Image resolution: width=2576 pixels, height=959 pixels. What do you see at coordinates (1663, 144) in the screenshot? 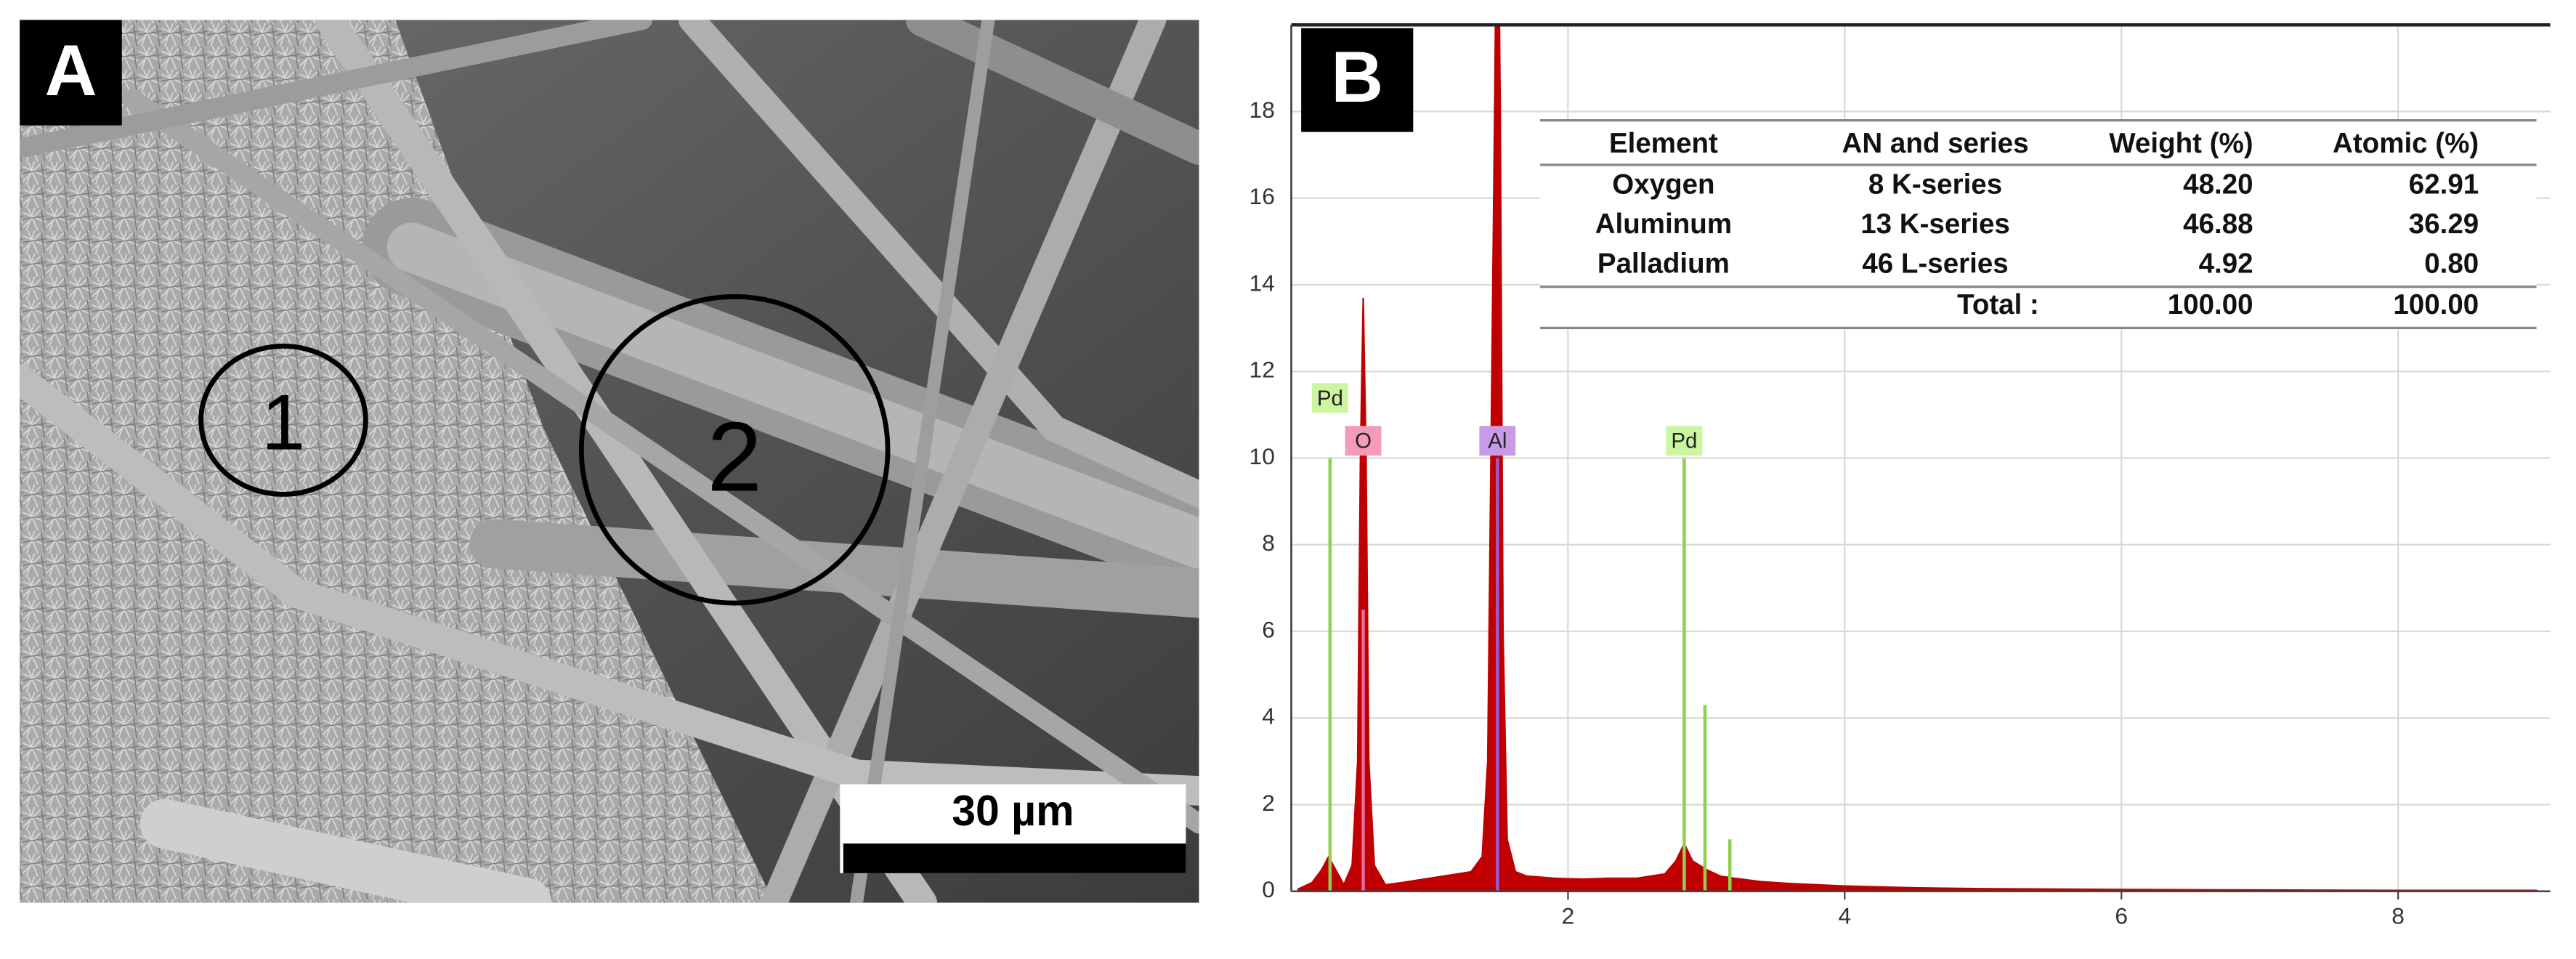
I see `table-header: Element` at bounding box center [1663, 144].